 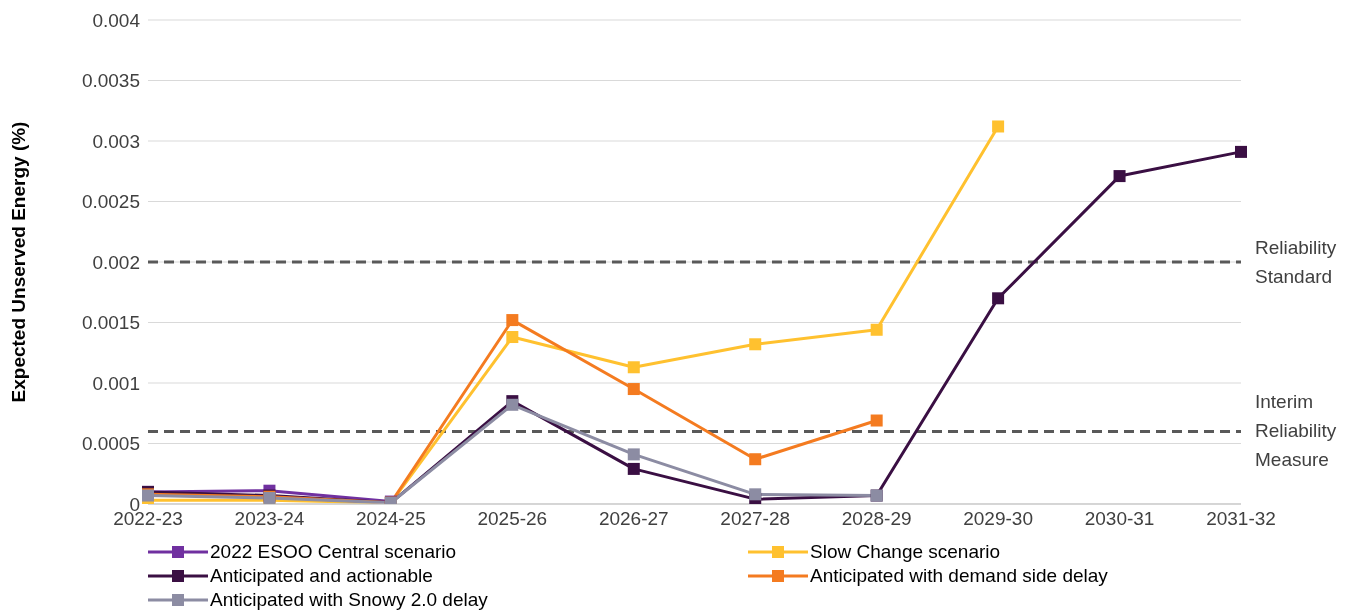 What do you see at coordinates (110, 81) in the screenshot?
I see `y-tick-label: 0.0035` at bounding box center [110, 81].